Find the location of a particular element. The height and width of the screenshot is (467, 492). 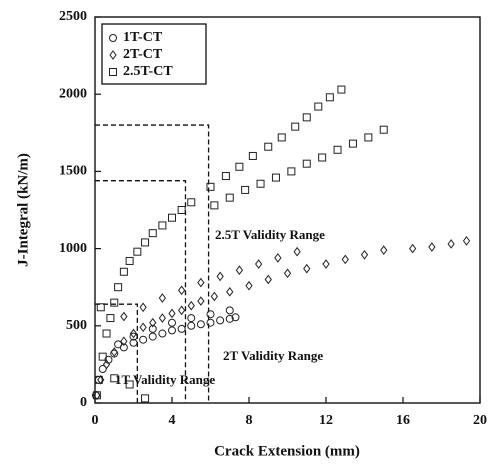

legend-label: 2T-CT is located at coordinates (143, 54).